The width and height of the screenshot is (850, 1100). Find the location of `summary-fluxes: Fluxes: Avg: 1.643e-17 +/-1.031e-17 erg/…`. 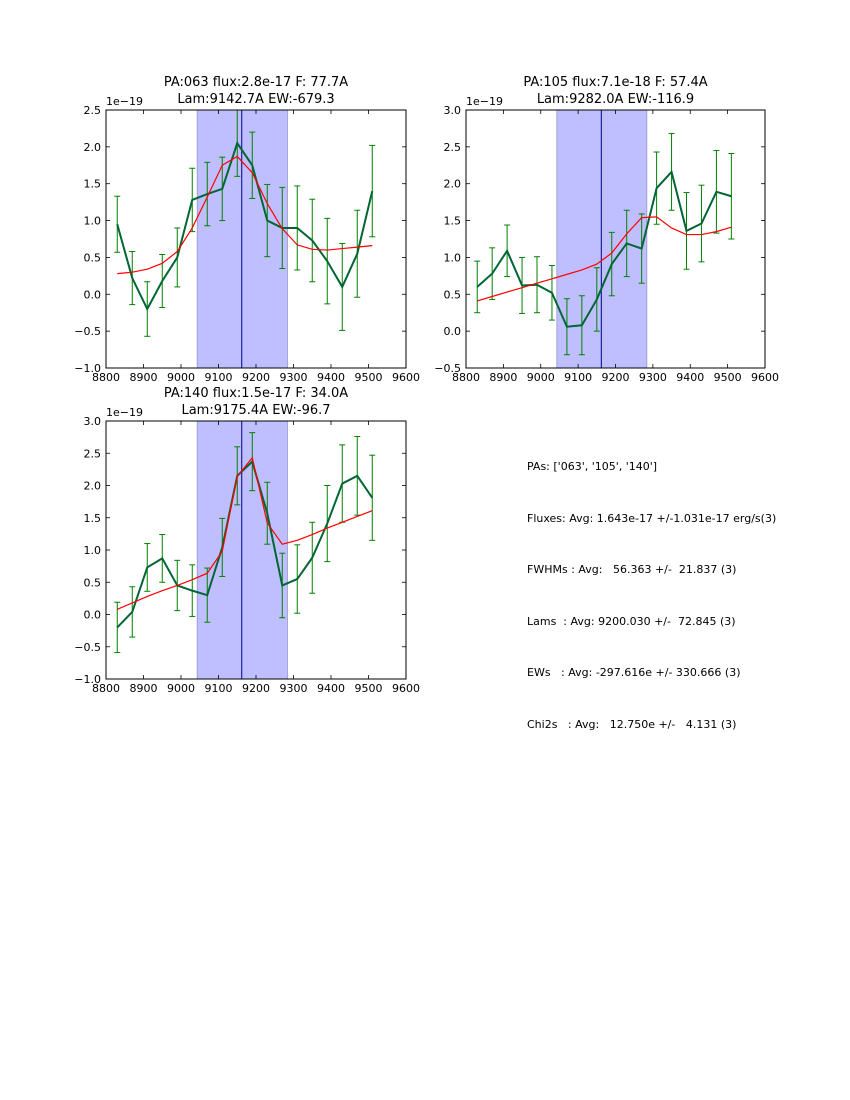

summary-fluxes: Fluxes: Avg: 1.643e-17 +/-1.031e-17 erg/… is located at coordinates (652, 518).